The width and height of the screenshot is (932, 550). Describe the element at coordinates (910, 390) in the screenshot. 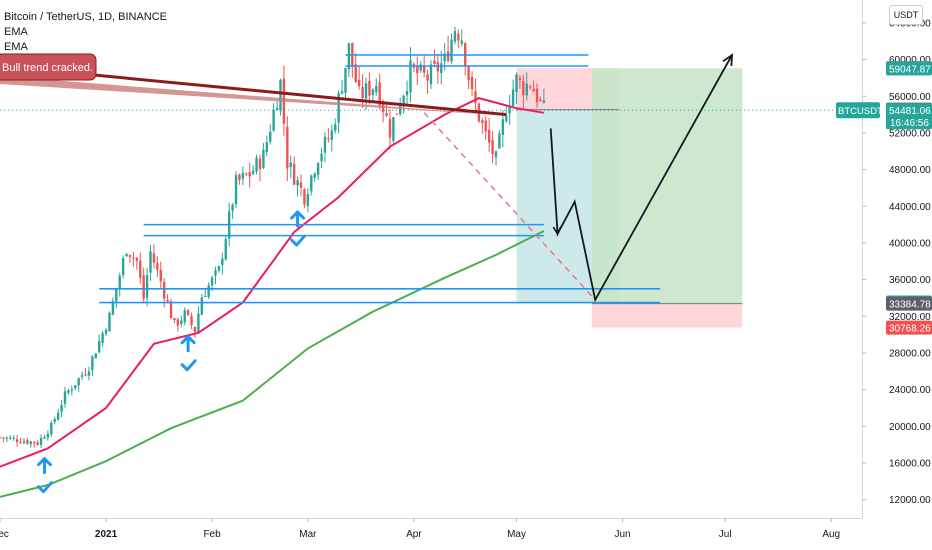

I see `y-tick-label: 24000.00` at that location.